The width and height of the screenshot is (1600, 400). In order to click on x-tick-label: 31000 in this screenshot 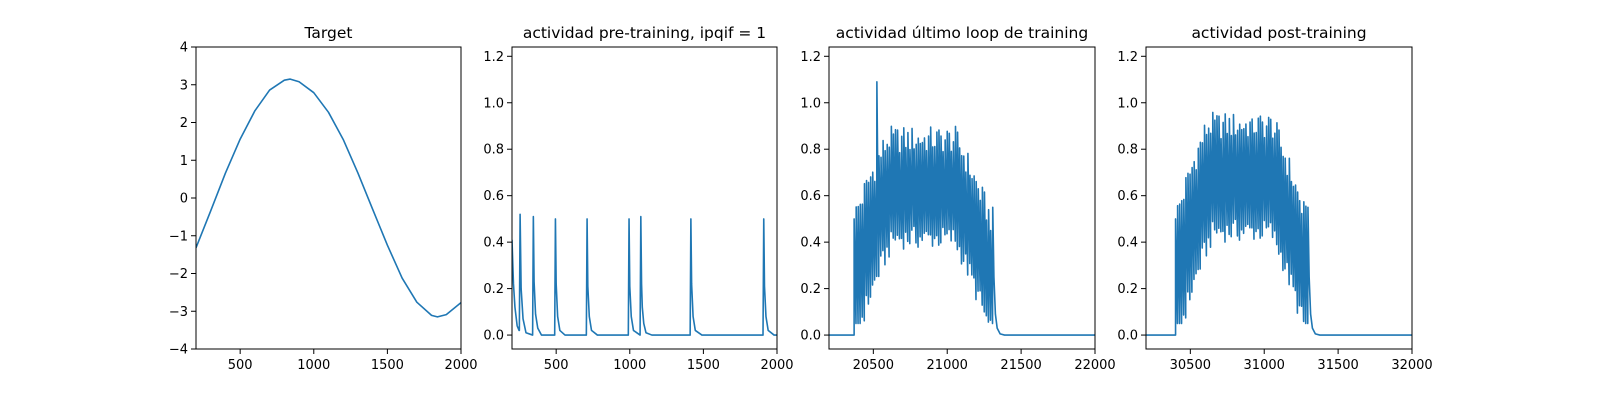, I will do `click(1264, 365)`.